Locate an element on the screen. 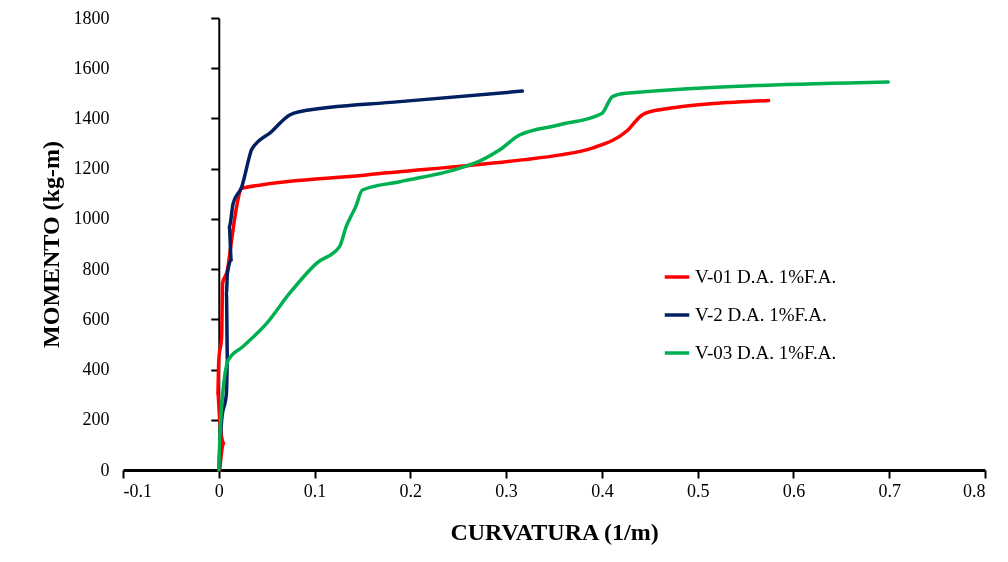  y-tick-label: 800 is located at coordinates (96, 268).